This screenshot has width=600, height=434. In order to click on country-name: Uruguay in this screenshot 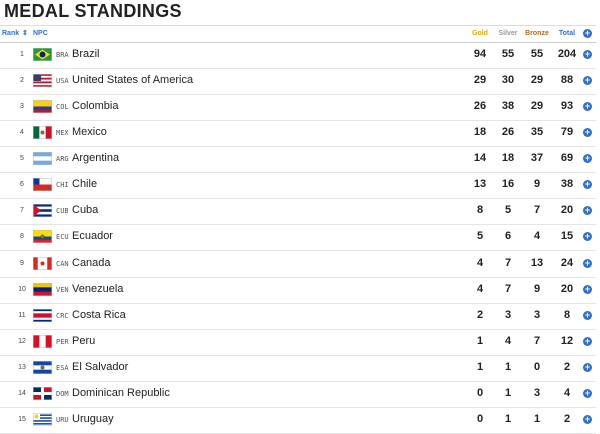, I will do `click(93, 418)`.